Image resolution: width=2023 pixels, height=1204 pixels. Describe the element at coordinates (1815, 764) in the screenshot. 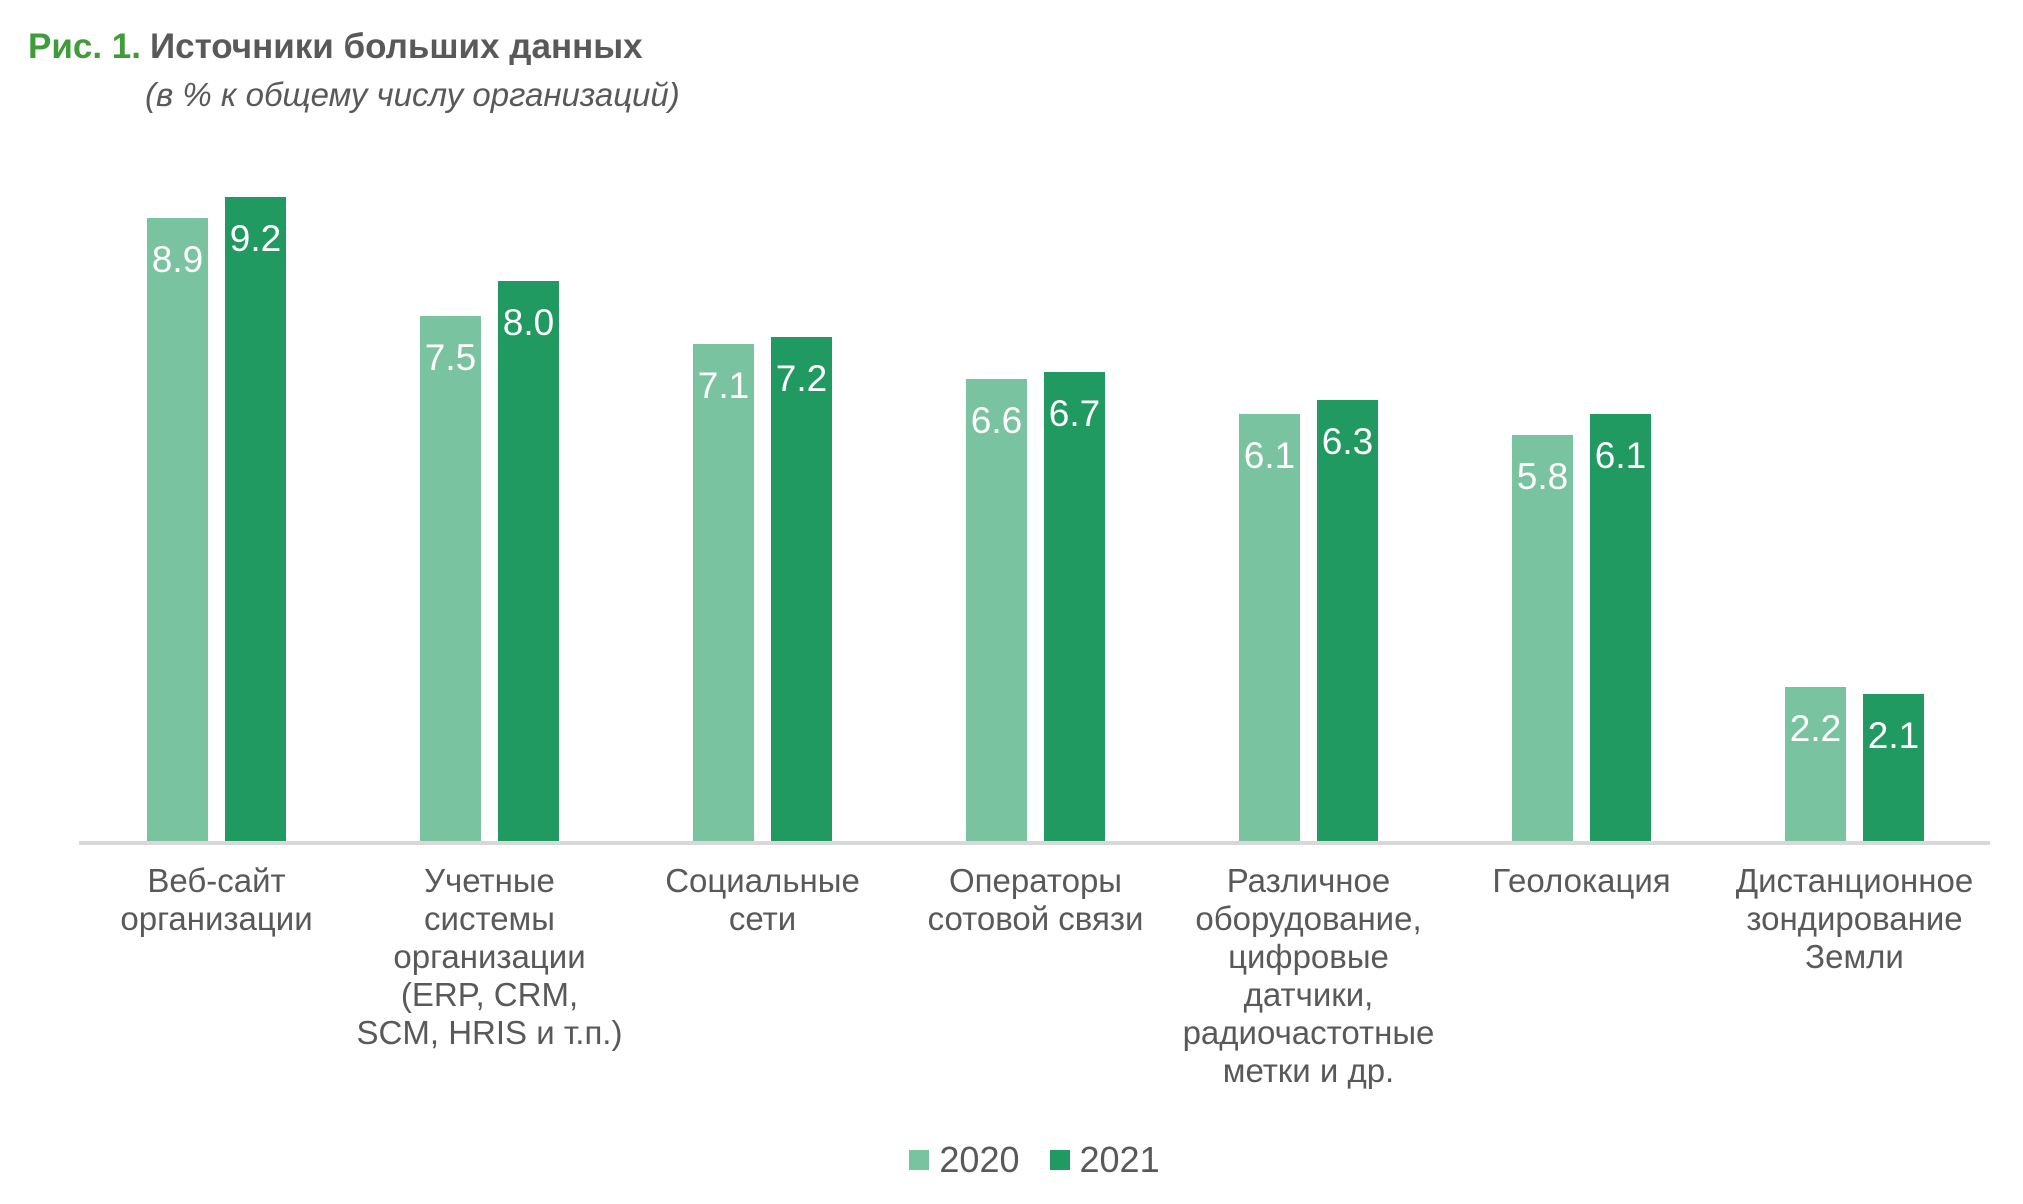

I see `bar-2020-category-7: 2.2` at that location.